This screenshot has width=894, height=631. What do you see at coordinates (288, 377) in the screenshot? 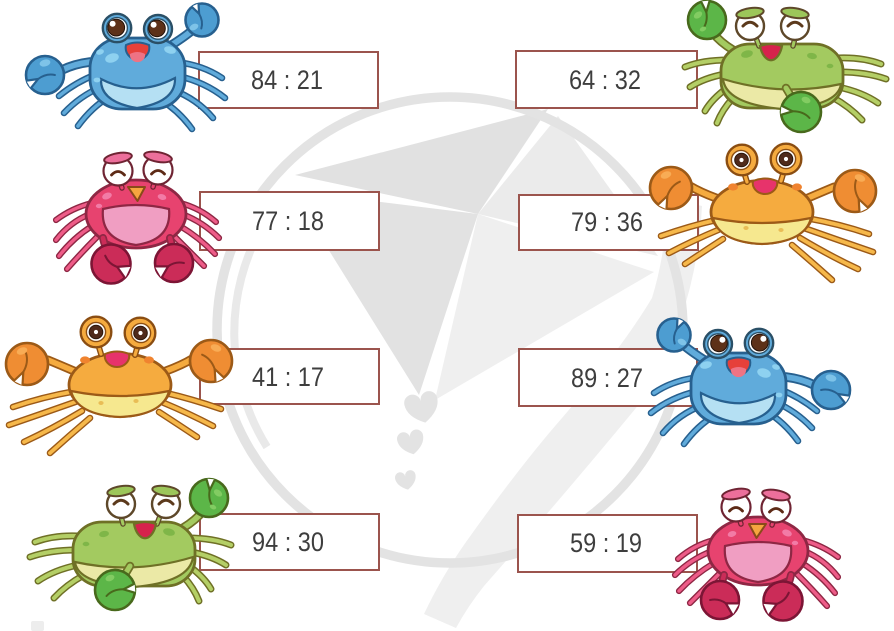
I see `svg-text: 41 : 17` at bounding box center [288, 377].